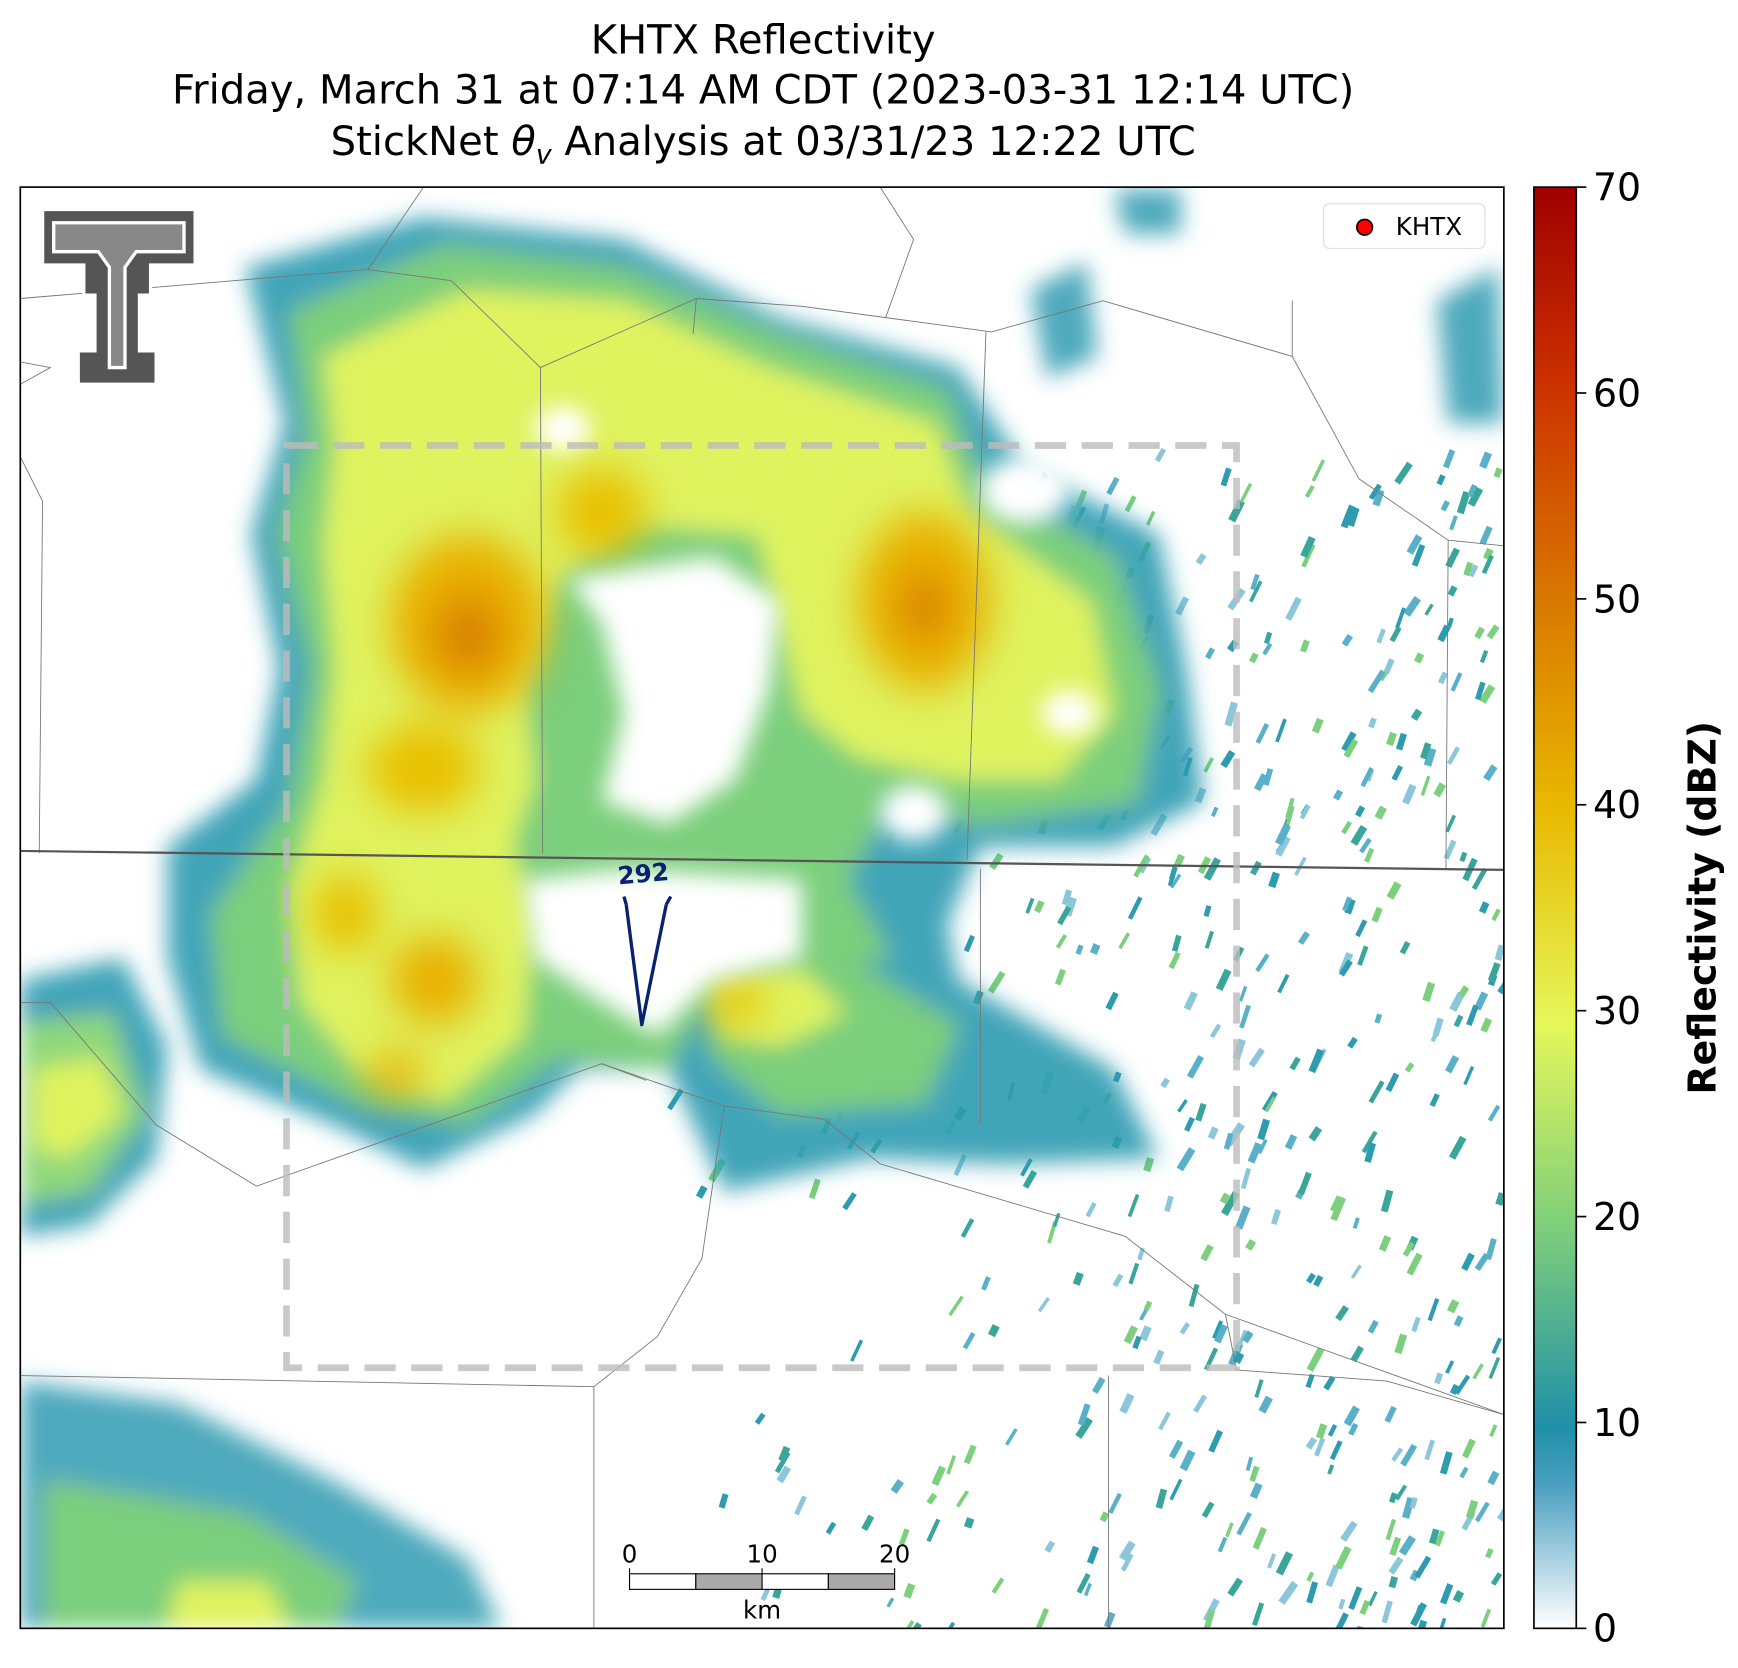 The image size is (1738, 1668). I want to click on theta-contour-ends, so click(647, 900).